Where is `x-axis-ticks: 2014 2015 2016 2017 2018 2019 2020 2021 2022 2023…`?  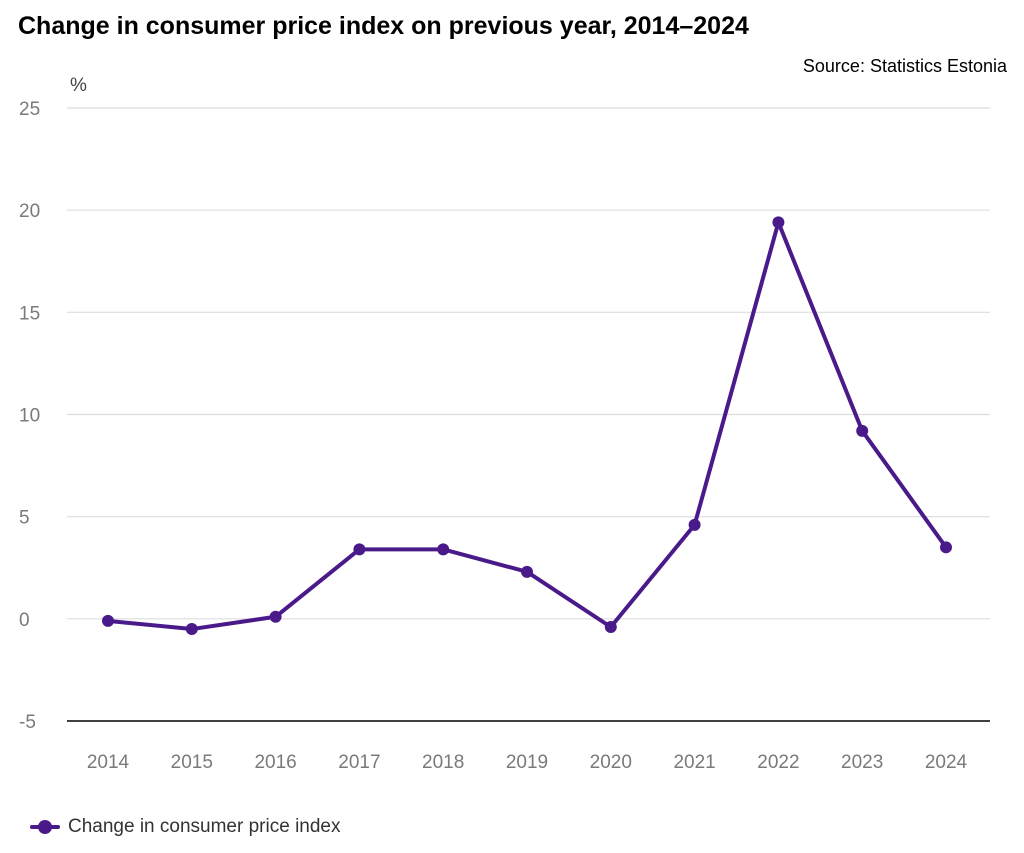 x-axis-ticks: 2014 2015 2016 2017 2018 2019 2020 2021 2022 2023… is located at coordinates (527, 762).